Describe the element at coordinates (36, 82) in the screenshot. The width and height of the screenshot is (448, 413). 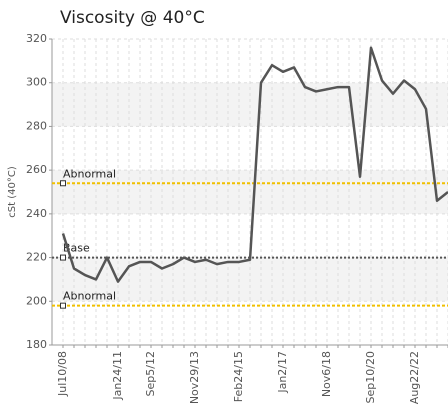
I see `y-tick-label: 300` at that location.